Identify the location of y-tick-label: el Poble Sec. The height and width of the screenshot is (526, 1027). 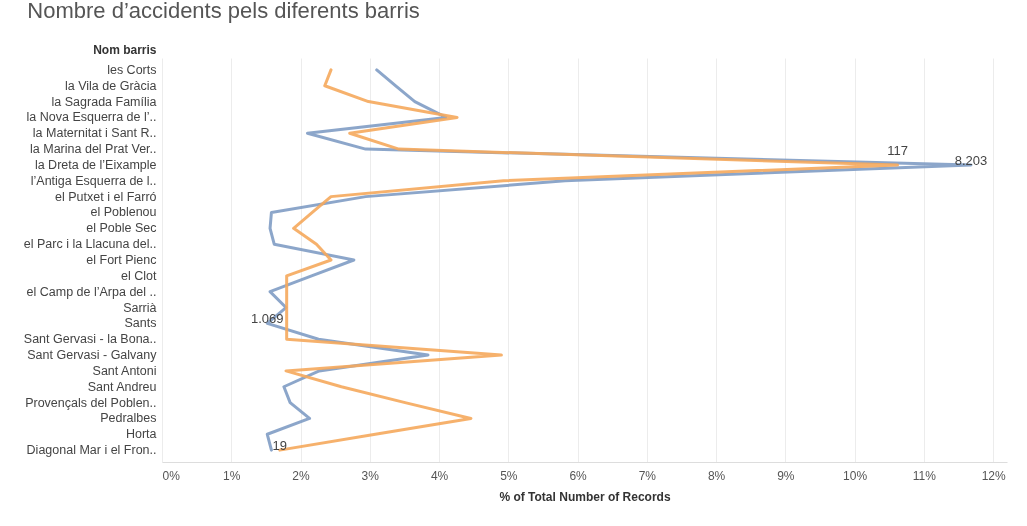
(121, 228).